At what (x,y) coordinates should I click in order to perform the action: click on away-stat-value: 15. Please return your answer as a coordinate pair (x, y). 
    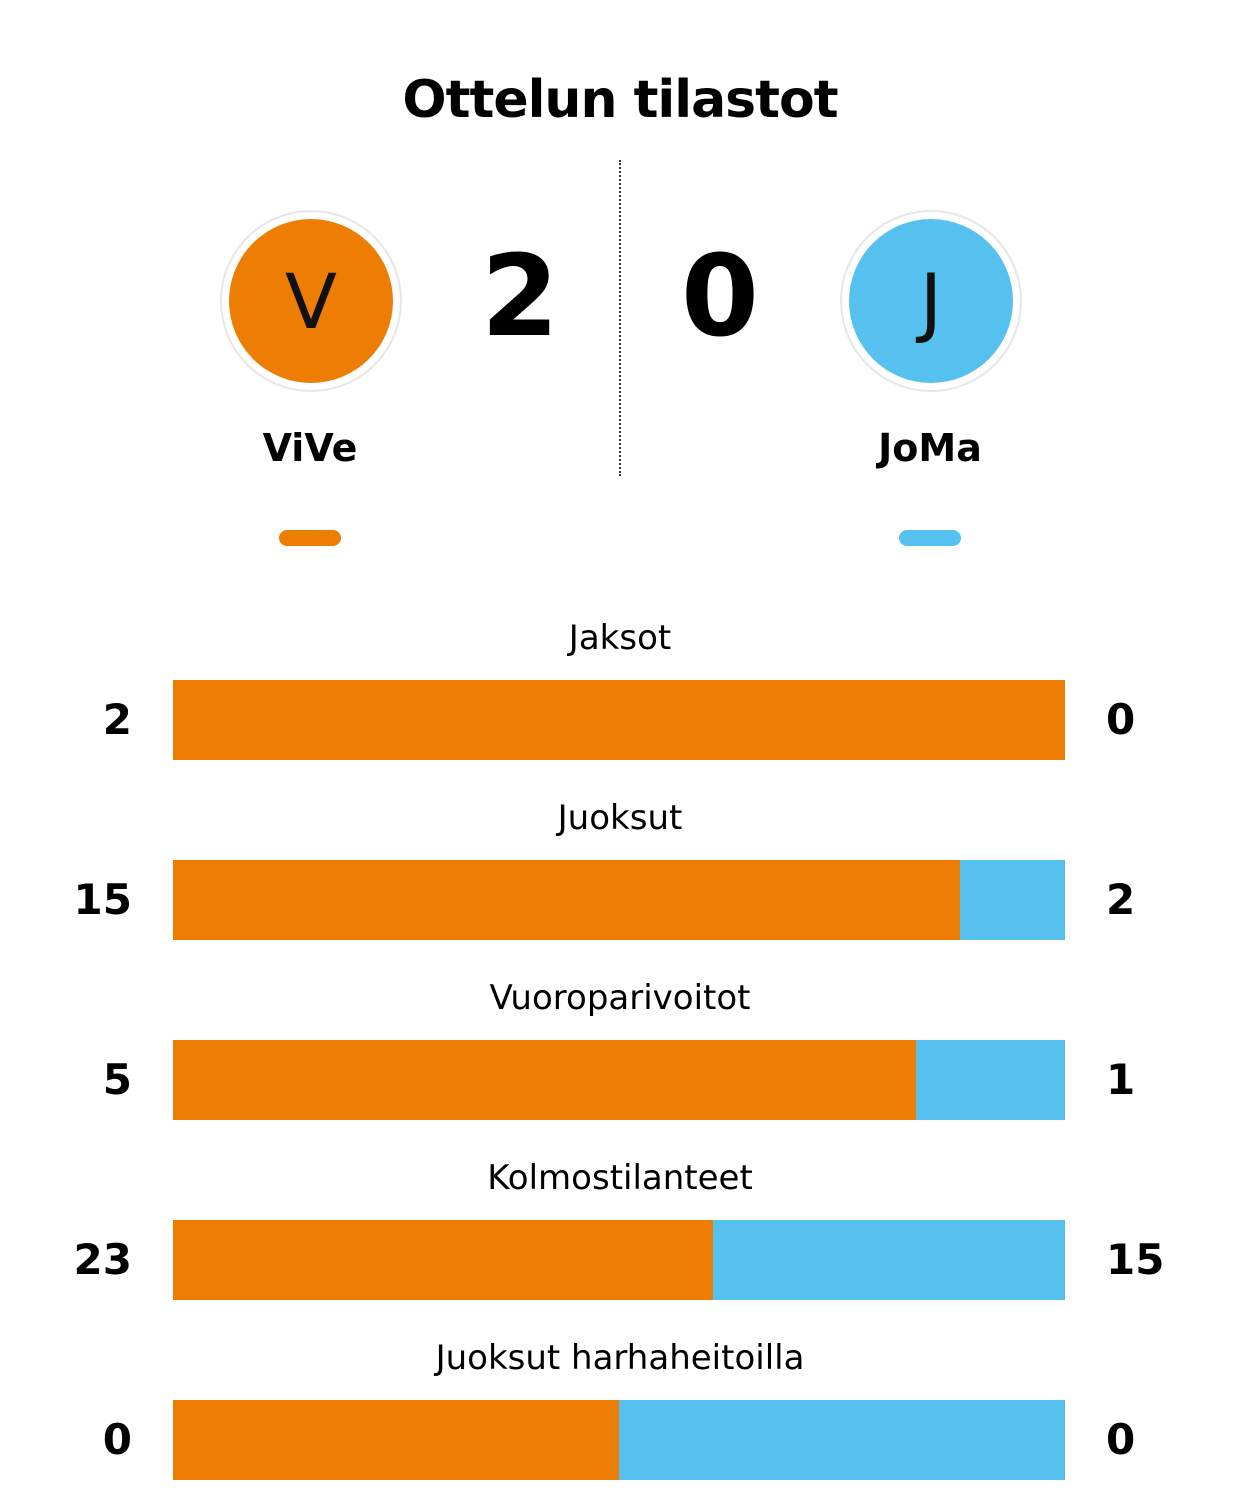
    Looking at the image, I should click on (1135, 1259).